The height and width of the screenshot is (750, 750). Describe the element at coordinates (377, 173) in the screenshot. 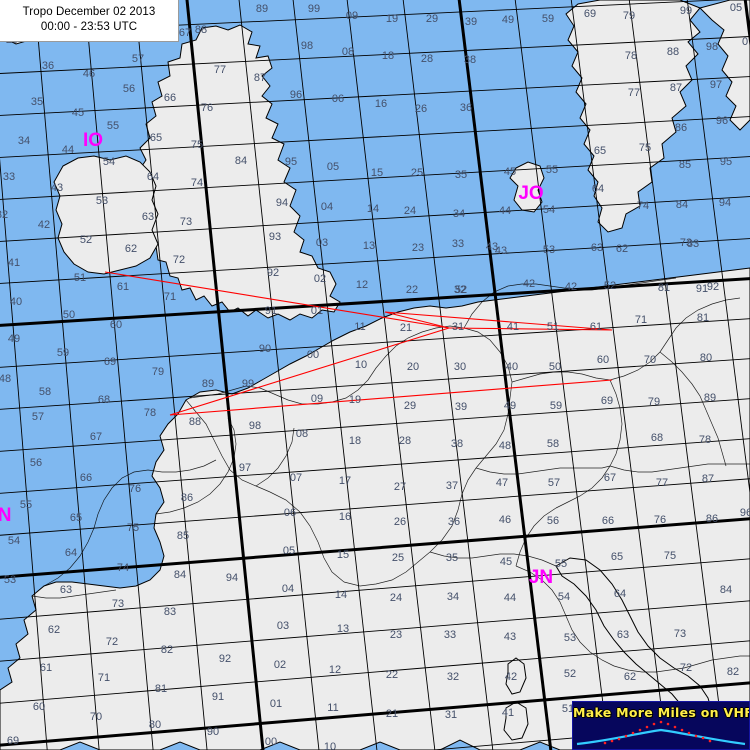

I see `grid-square-label: 15` at that location.